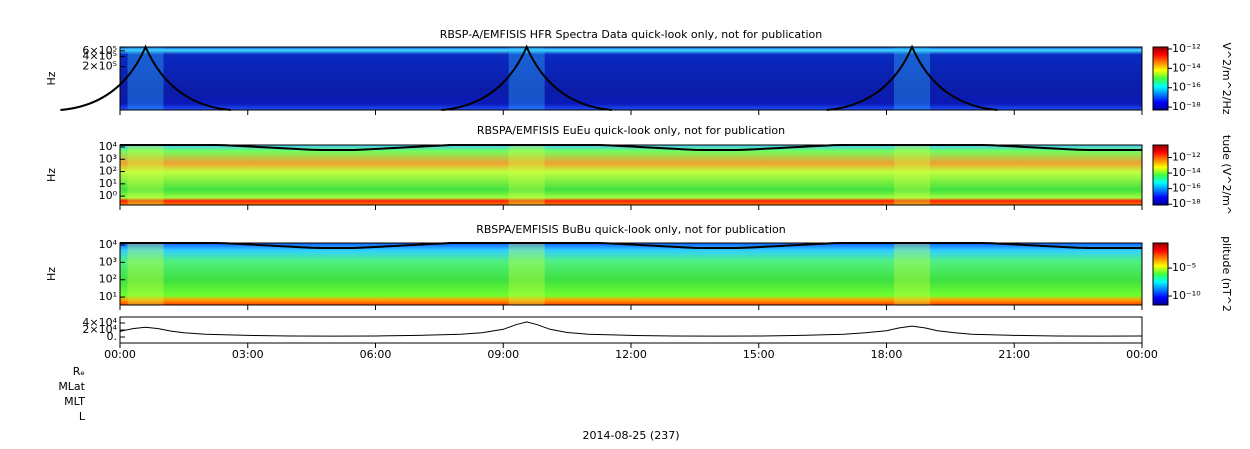  I want to click on ephemeris-label: Rₑ, so click(79, 371).